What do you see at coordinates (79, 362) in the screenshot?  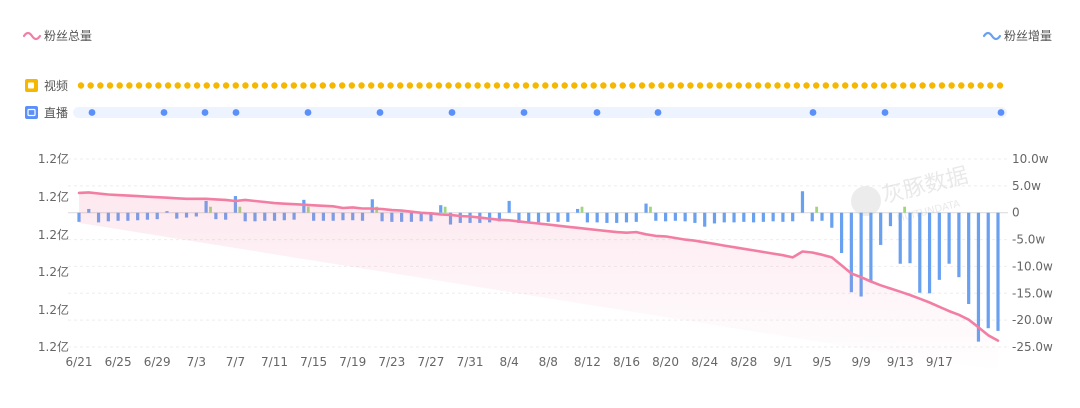 I see `x-axis-tick: 6/21` at bounding box center [79, 362].